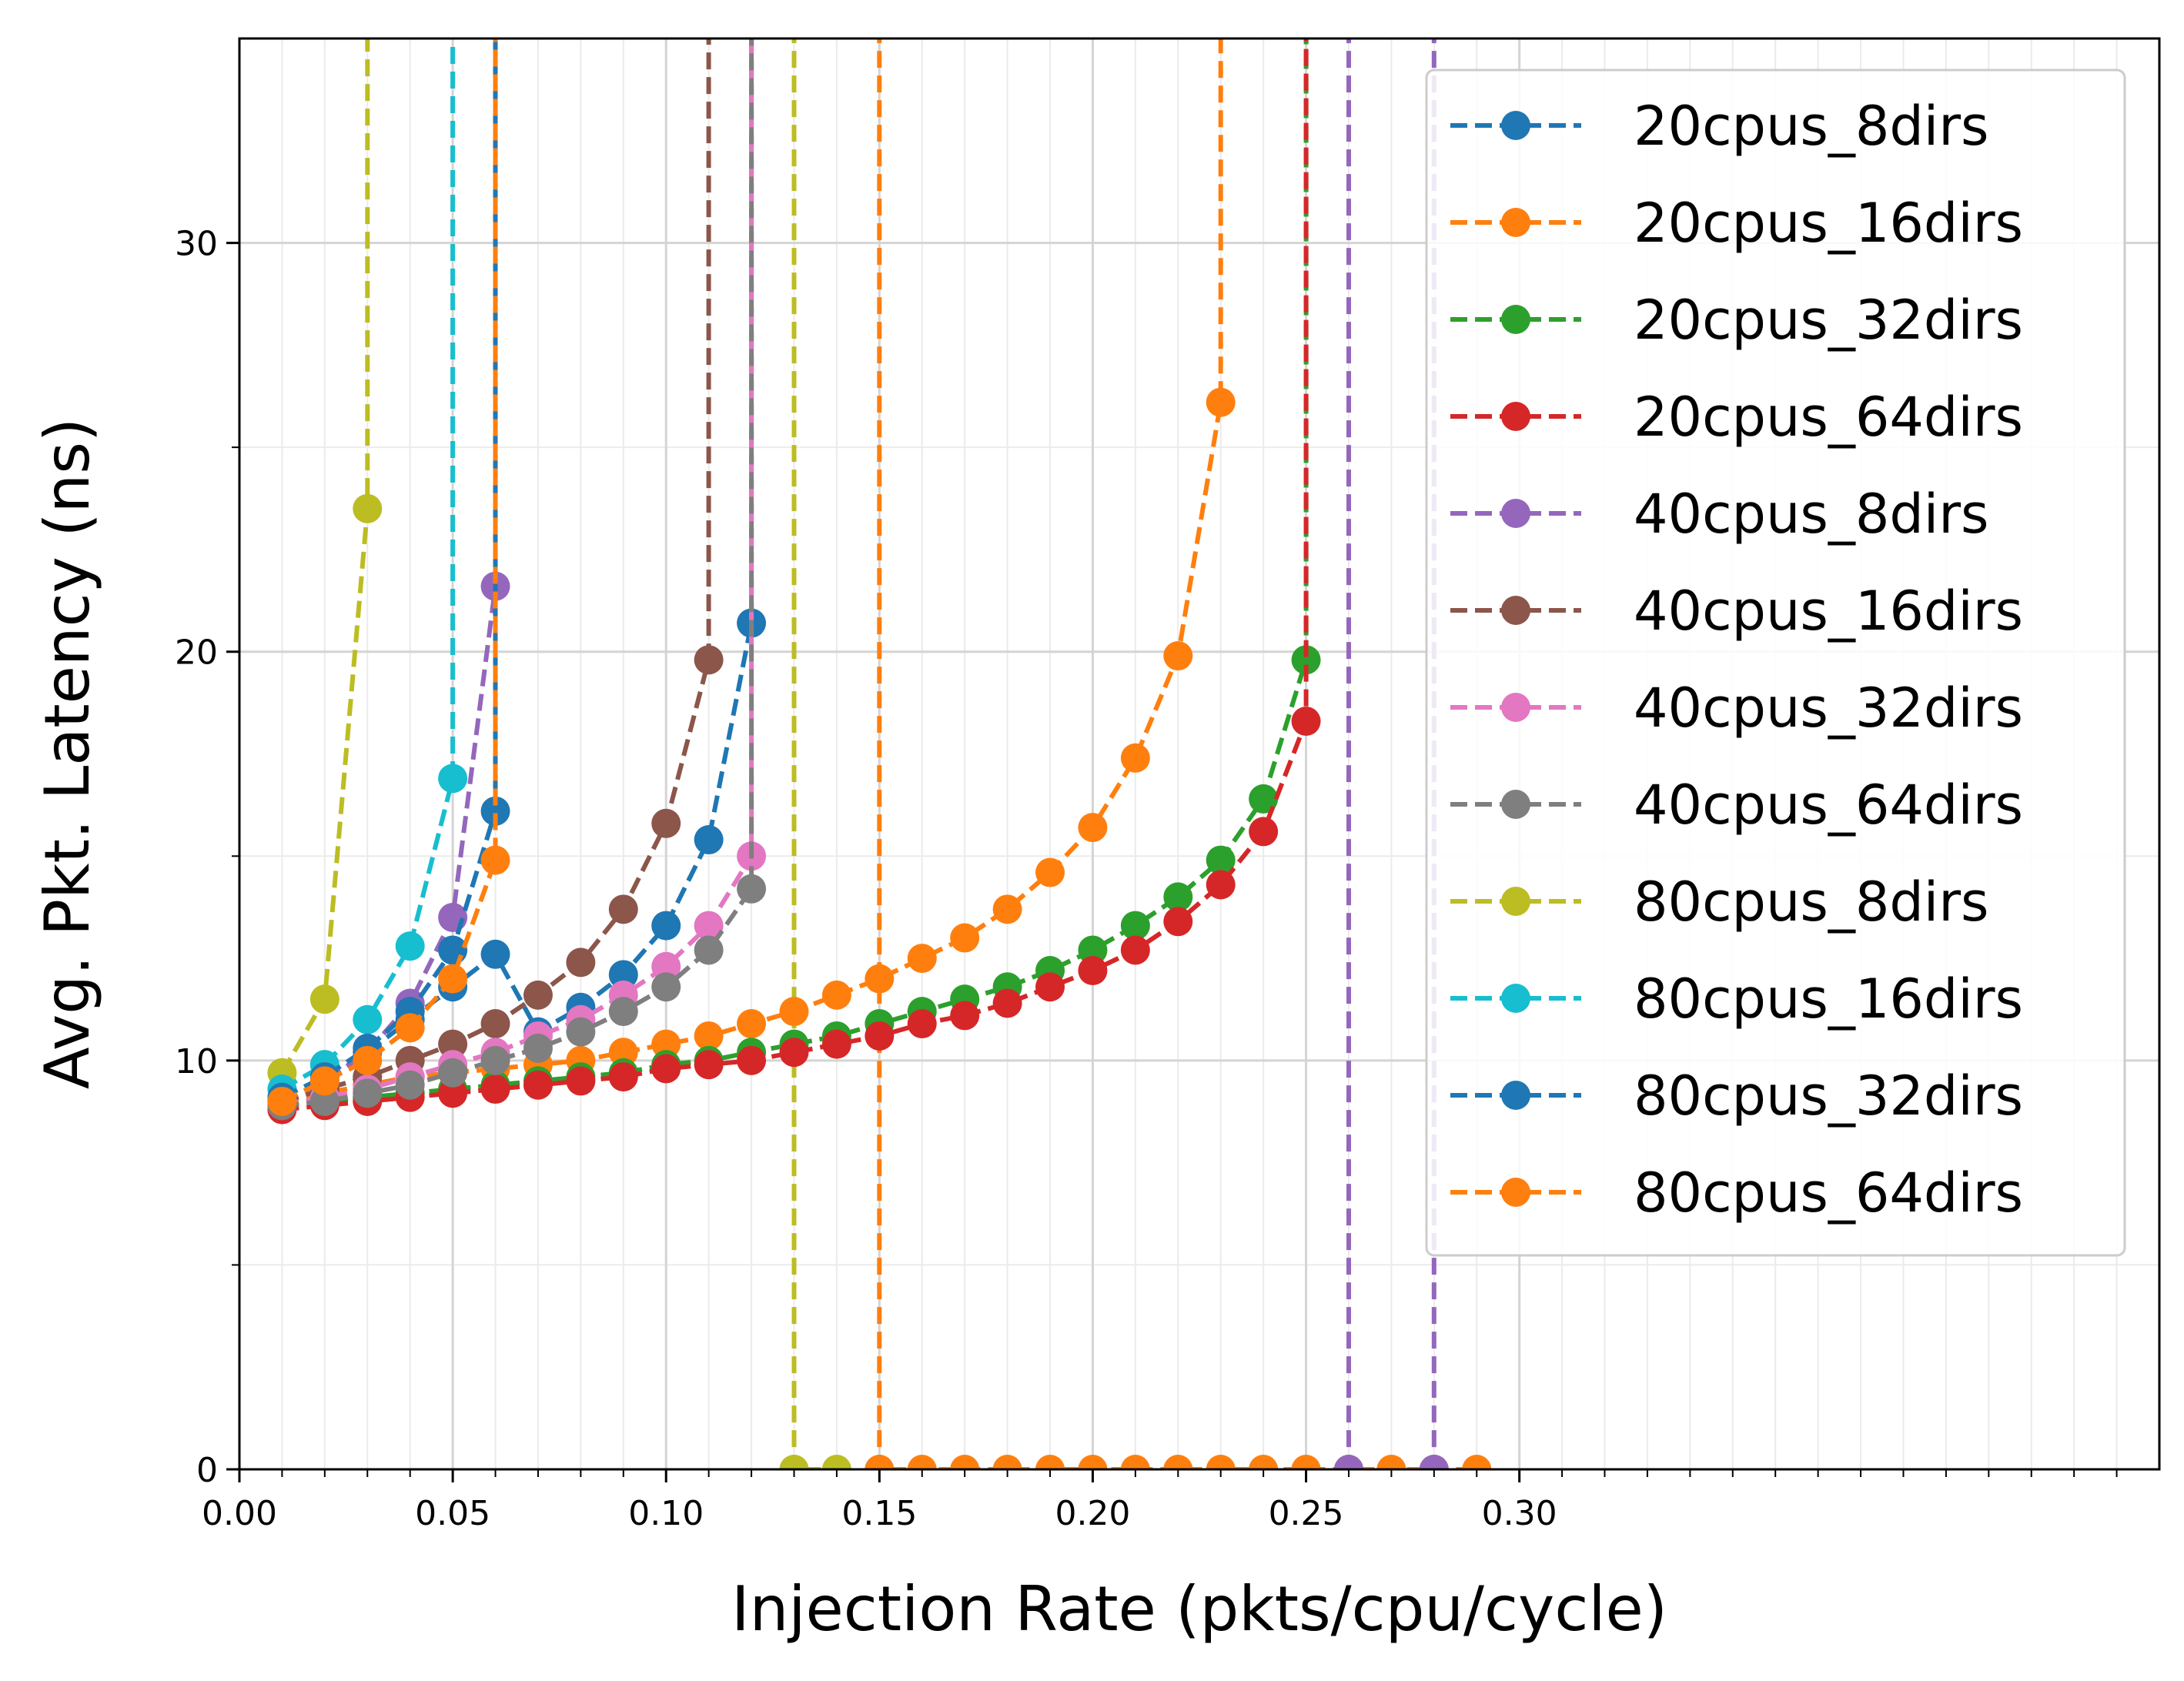  What do you see at coordinates (1737, 1096) in the screenshot?
I see `legend-entry: 80cpus_32dirs` at bounding box center [1737, 1096].